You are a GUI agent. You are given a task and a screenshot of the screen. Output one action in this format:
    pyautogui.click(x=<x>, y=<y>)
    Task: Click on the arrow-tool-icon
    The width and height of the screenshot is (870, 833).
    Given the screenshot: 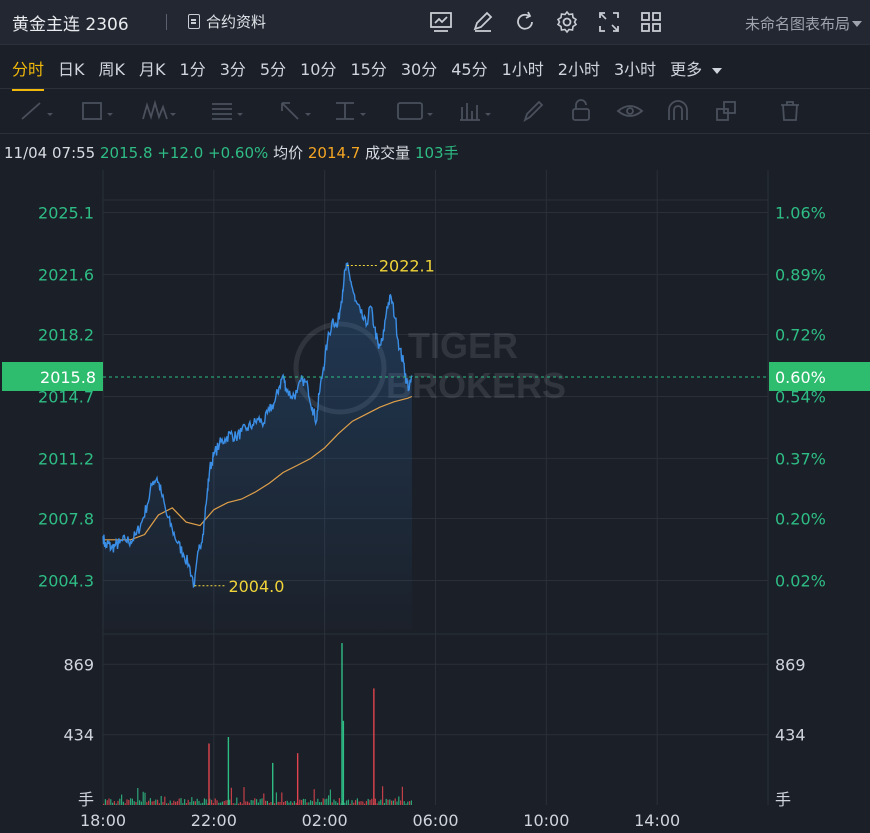 What is the action you would take?
    pyautogui.click(x=296, y=111)
    